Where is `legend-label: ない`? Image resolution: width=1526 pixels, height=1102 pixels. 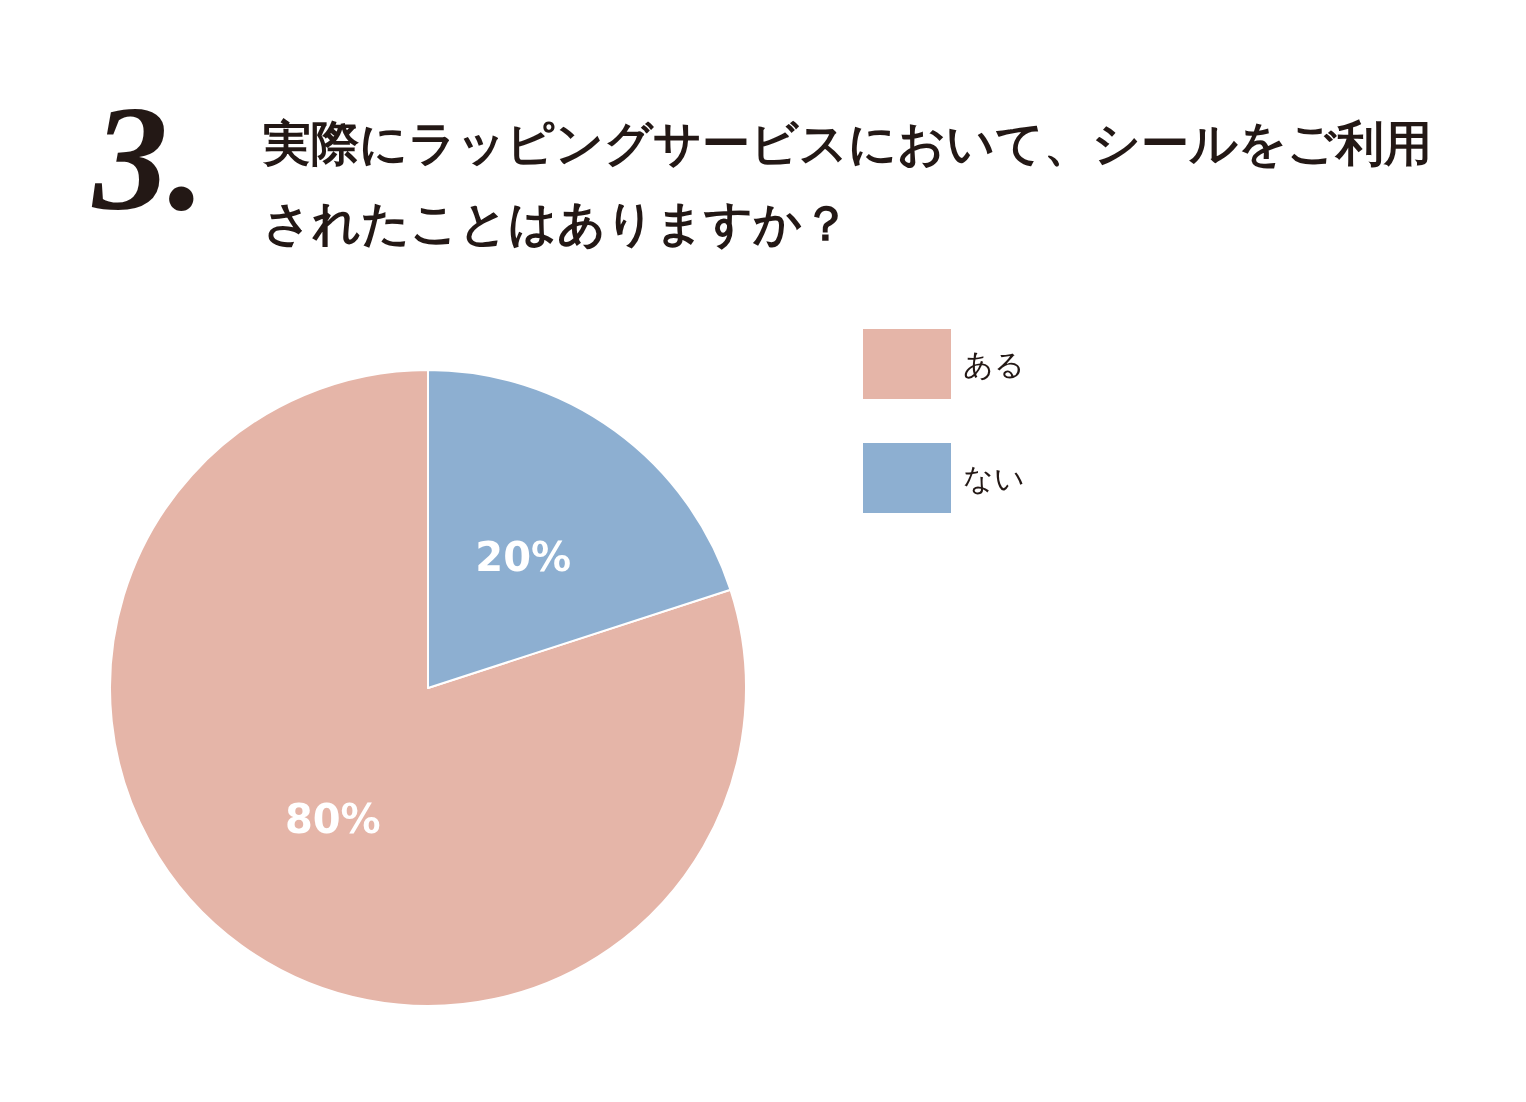 legend-label: ない is located at coordinates (994, 478).